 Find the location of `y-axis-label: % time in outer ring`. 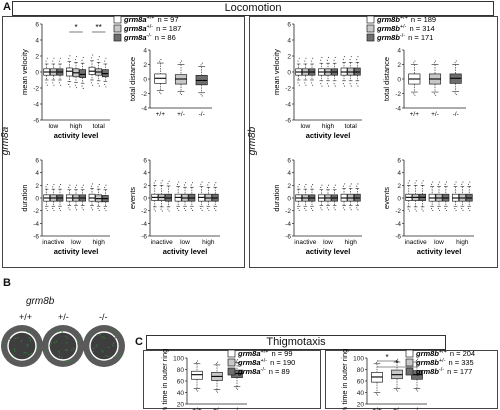

y-axis-label: % time in outer ring is located at coordinates (344, 379).